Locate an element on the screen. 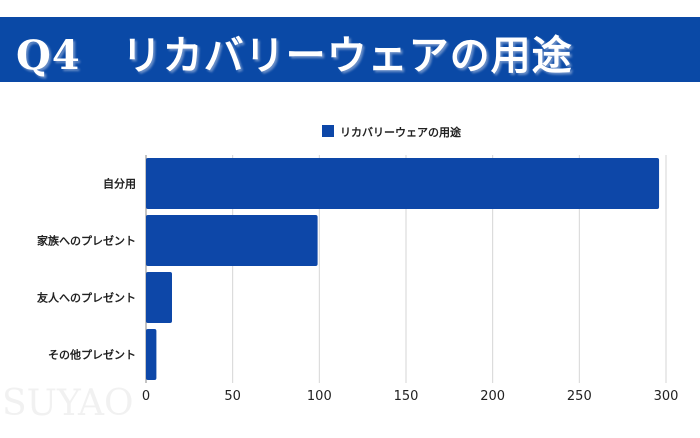 This screenshot has width=700, height=438. legend-swatch is located at coordinates (328, 131).